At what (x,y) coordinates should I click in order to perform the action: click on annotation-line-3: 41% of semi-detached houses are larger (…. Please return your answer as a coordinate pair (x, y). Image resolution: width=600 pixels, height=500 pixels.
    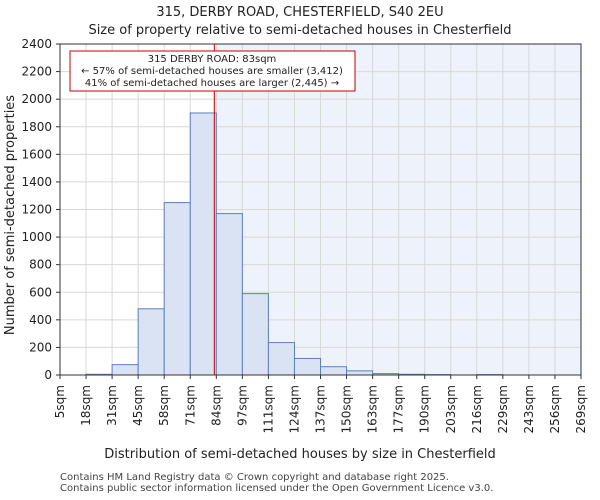
    Looking at the image, I should click on (212, 83).